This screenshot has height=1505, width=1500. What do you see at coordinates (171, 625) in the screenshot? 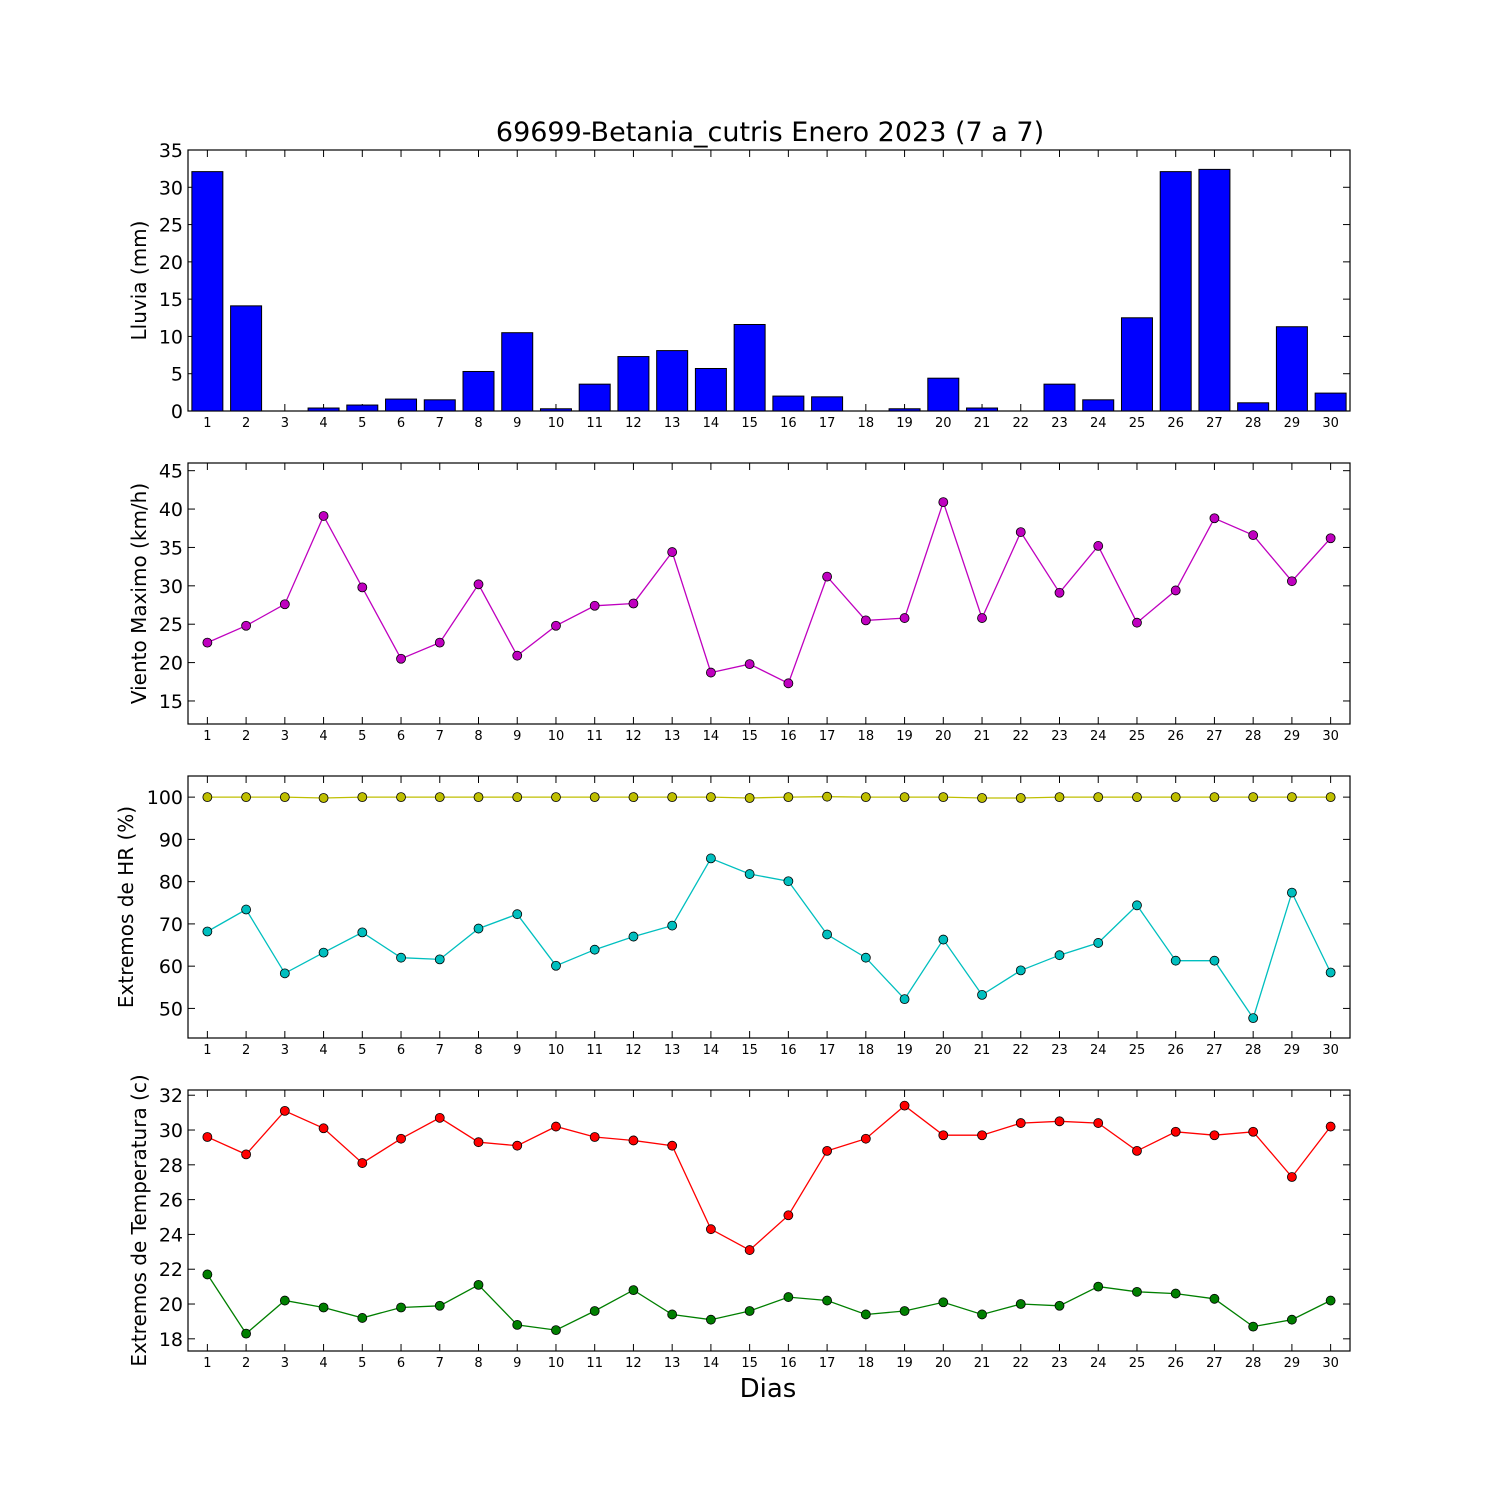
I see `panel-2-ytick-label: 25` at bounding box center [171, 625].